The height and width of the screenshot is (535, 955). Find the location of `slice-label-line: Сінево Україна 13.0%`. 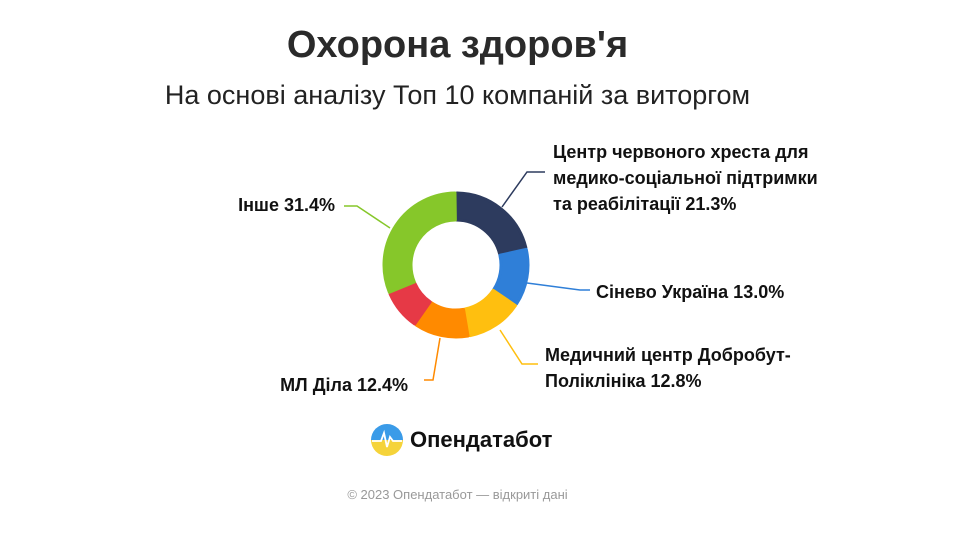

slice-label-line: Сінево Україна 13.0% is located at coordinates (690, 292).